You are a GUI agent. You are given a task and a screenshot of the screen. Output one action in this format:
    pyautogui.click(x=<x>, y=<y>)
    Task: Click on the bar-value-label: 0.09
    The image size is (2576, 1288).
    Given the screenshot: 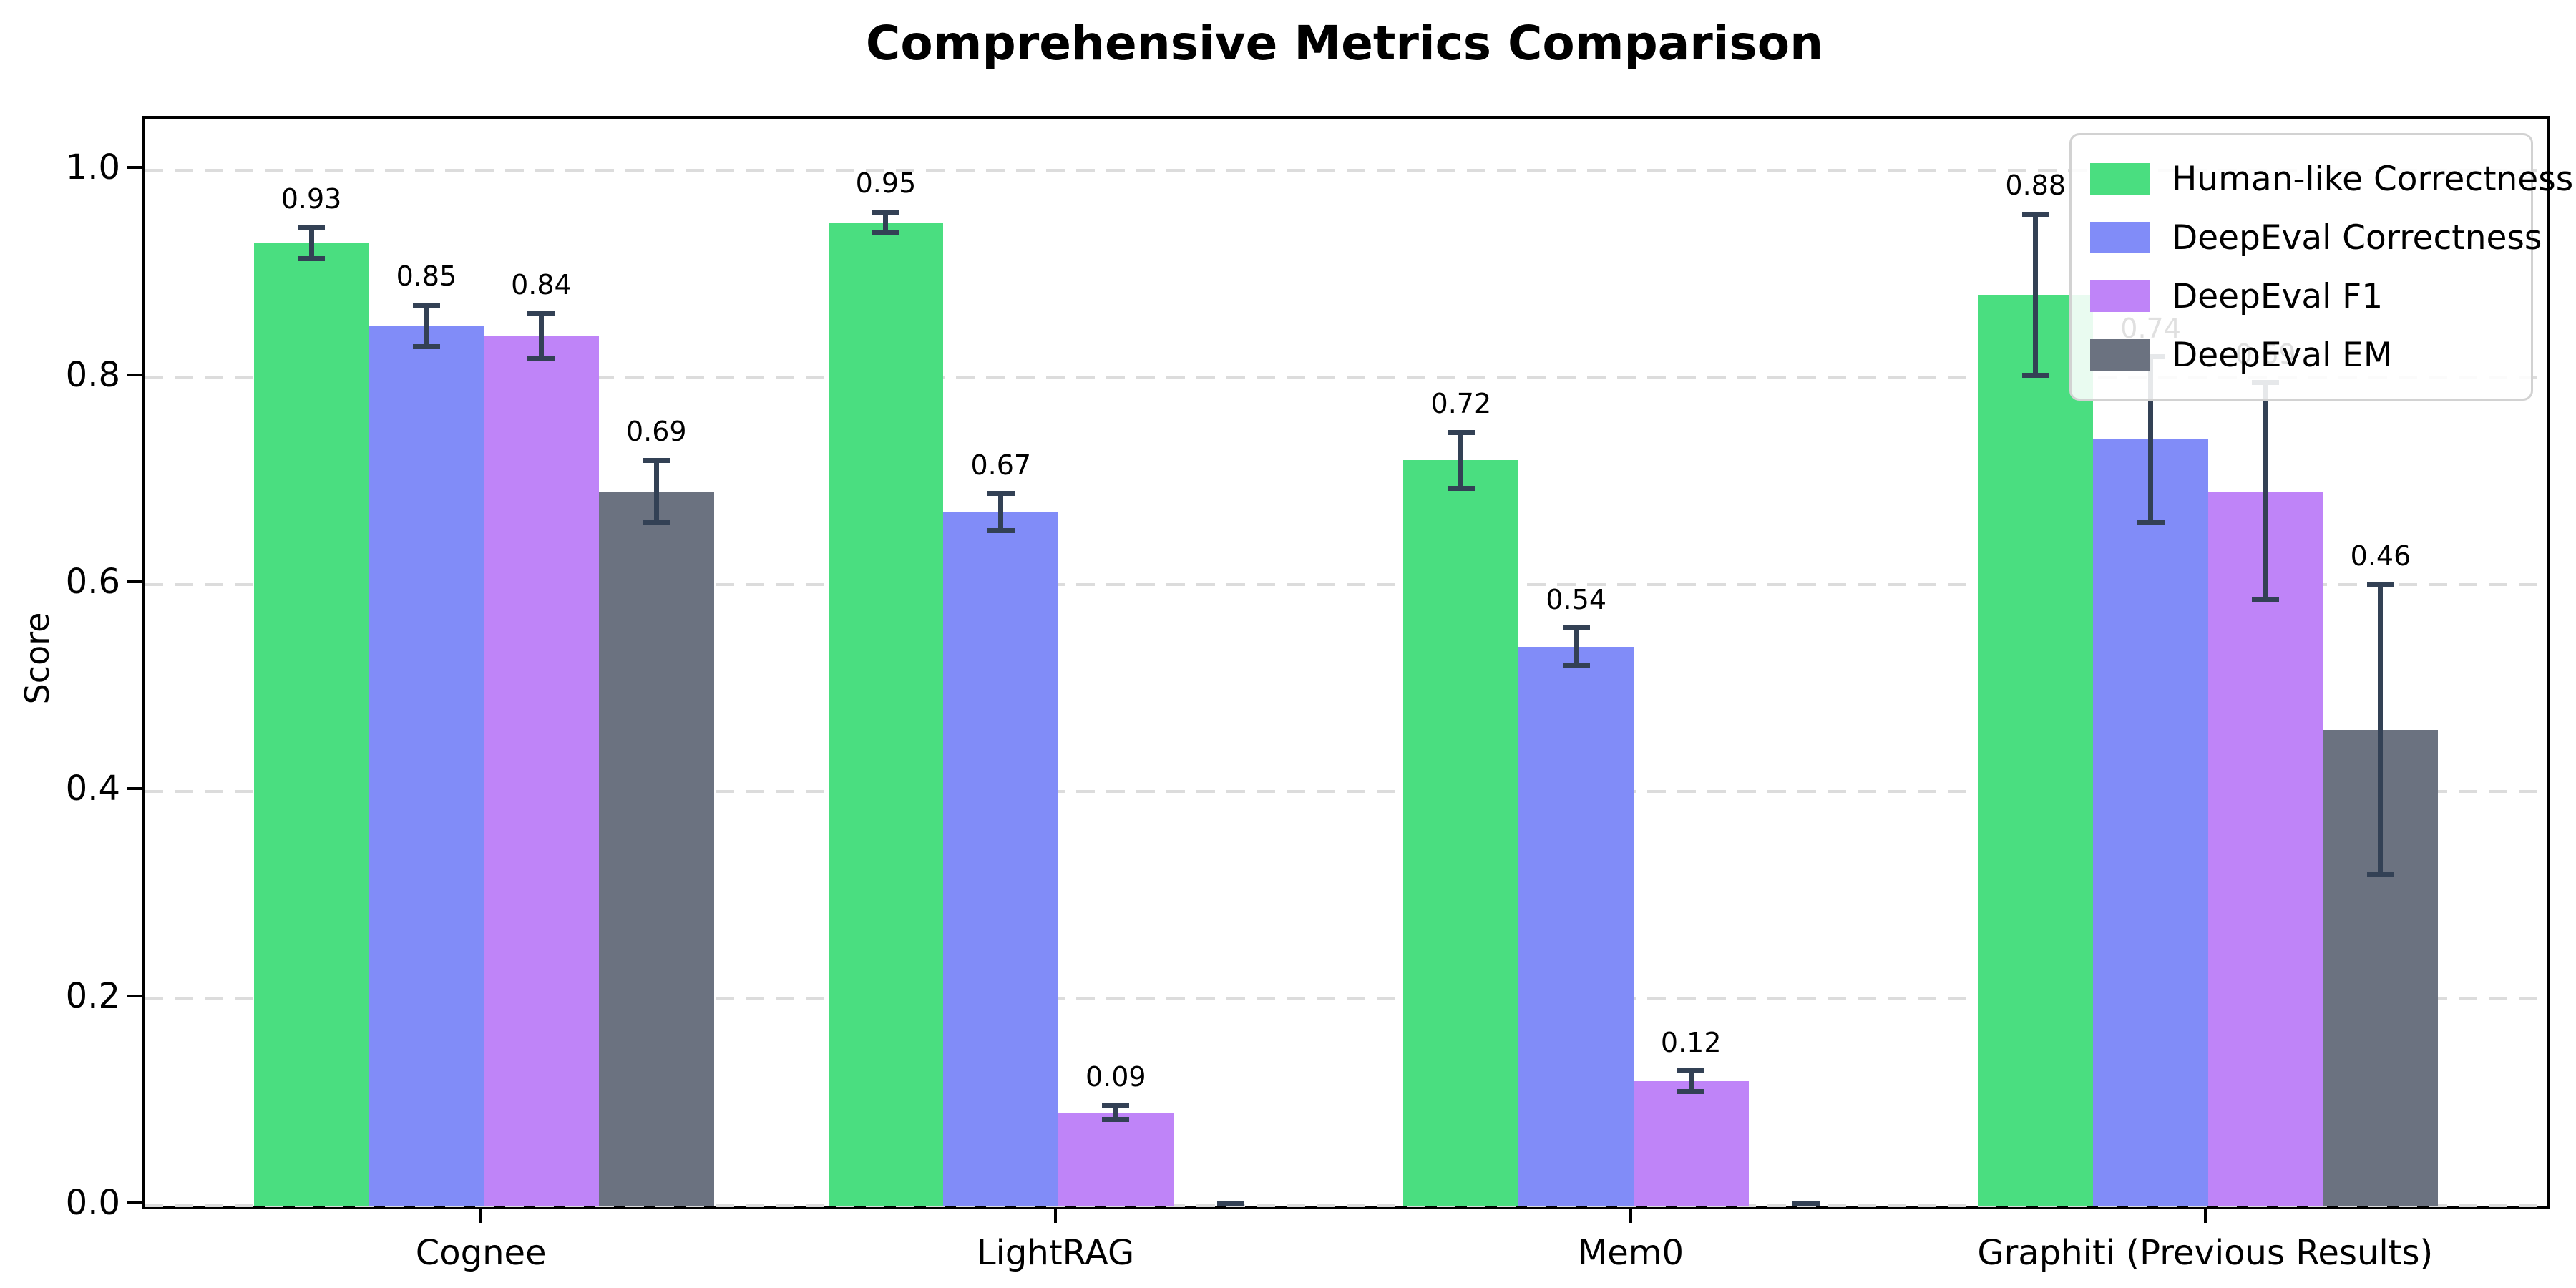 What is the action you would take?
    pyautogui.click(x=1115, y=1076)
    